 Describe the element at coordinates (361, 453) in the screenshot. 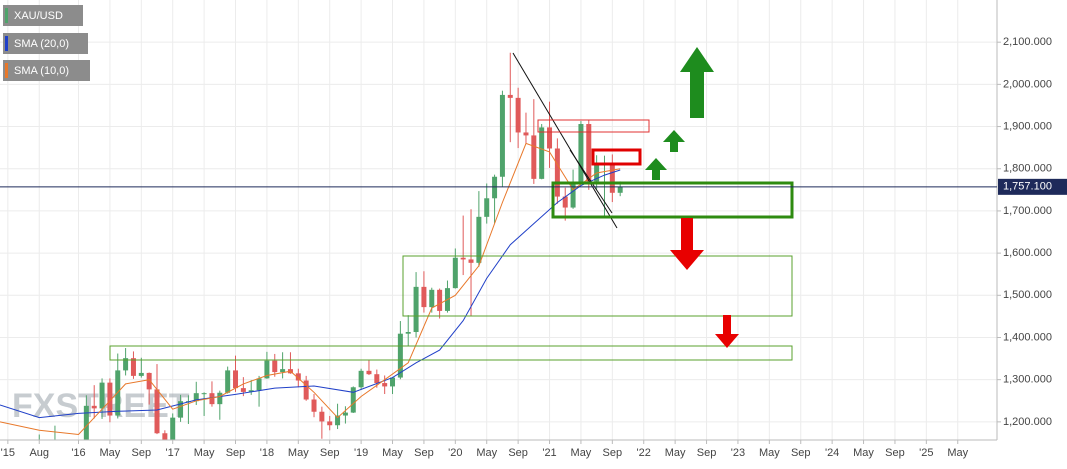

I see `x-tick-label: '19` at that location.